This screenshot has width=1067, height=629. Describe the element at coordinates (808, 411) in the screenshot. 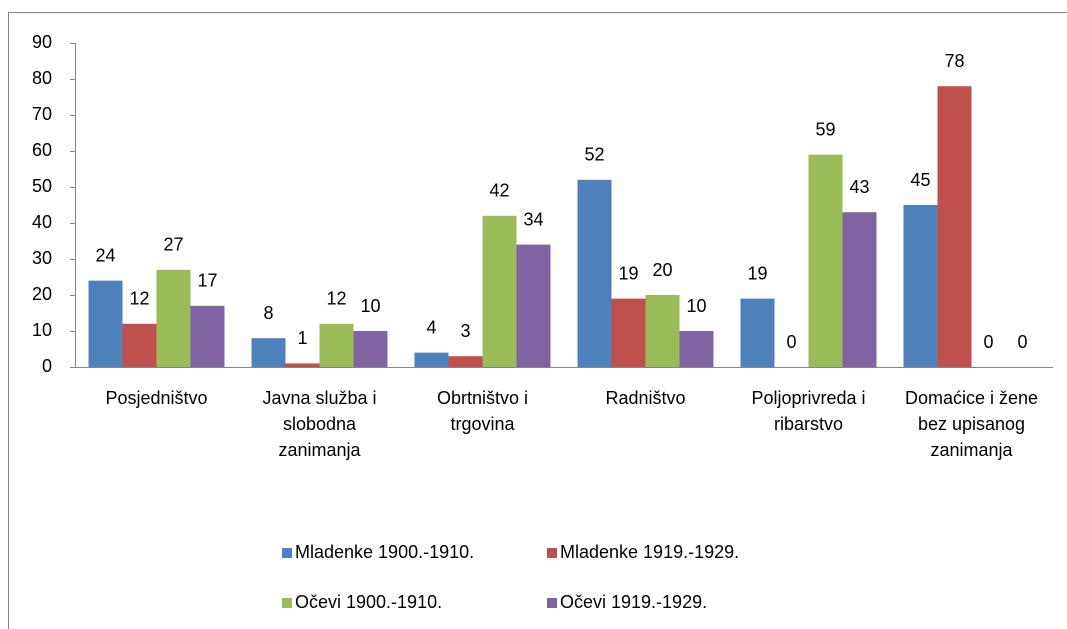

I see `x-tick-label: Poljoprivreda i ribarstvo` at that location.